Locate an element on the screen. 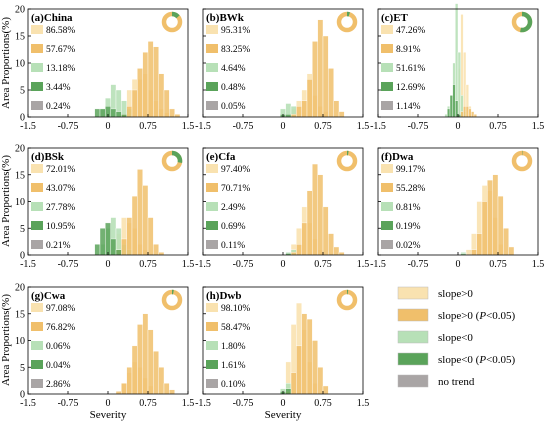 The height and width of the screenshot is (422, 550). pct-label: 72.01% is located at coordinates (60, 170).